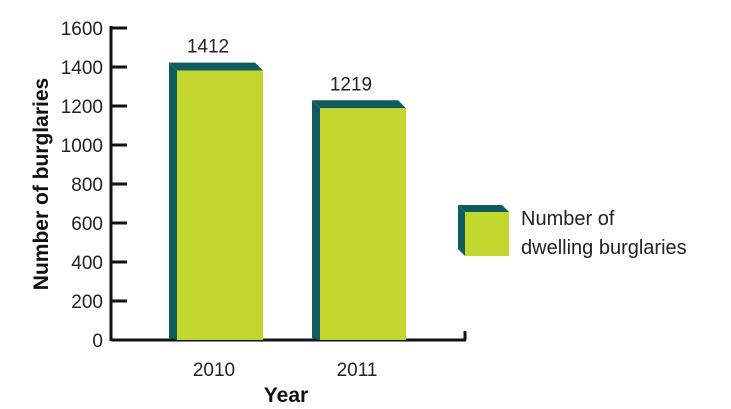 The height and width of the screenshot is (409, 731). Describe the element at coordinates (82, 29) in the screenshot. I see `y-tick-label: 1600` at that location.